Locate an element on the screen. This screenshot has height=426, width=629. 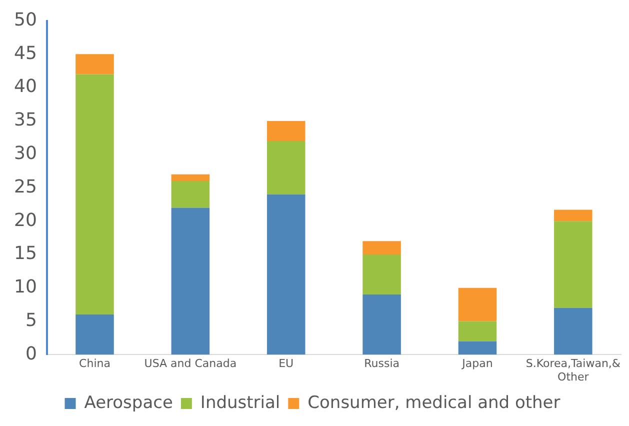
y-tick-label: 15 is located at coordinates (25, 253).